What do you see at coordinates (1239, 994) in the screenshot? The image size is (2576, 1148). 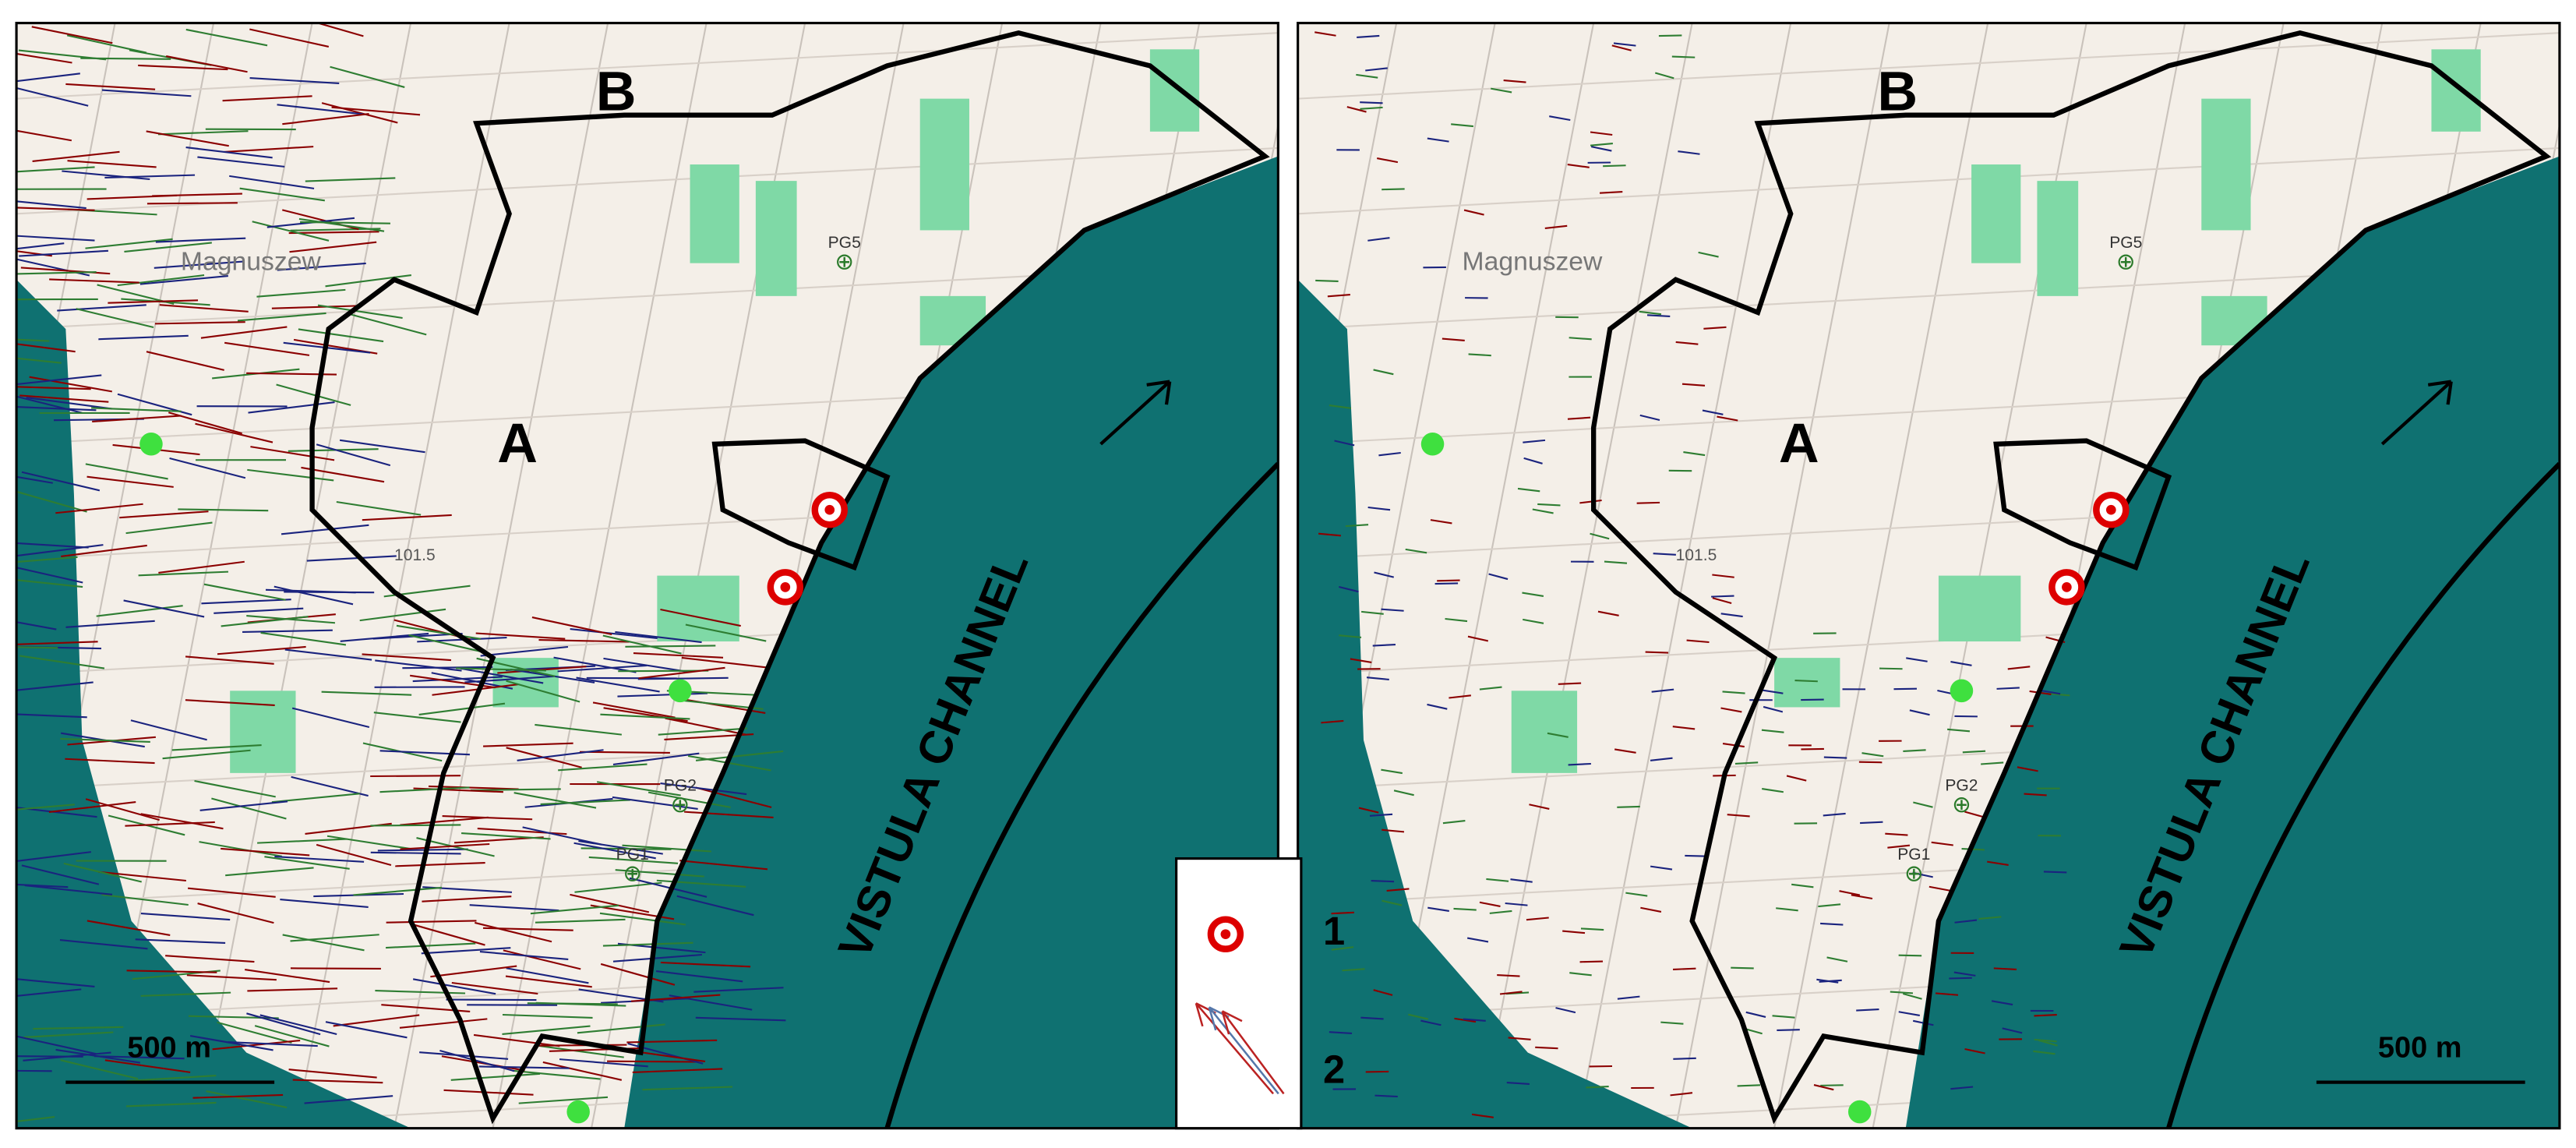 I see `legend-box` at bounding box center [1239, 994].